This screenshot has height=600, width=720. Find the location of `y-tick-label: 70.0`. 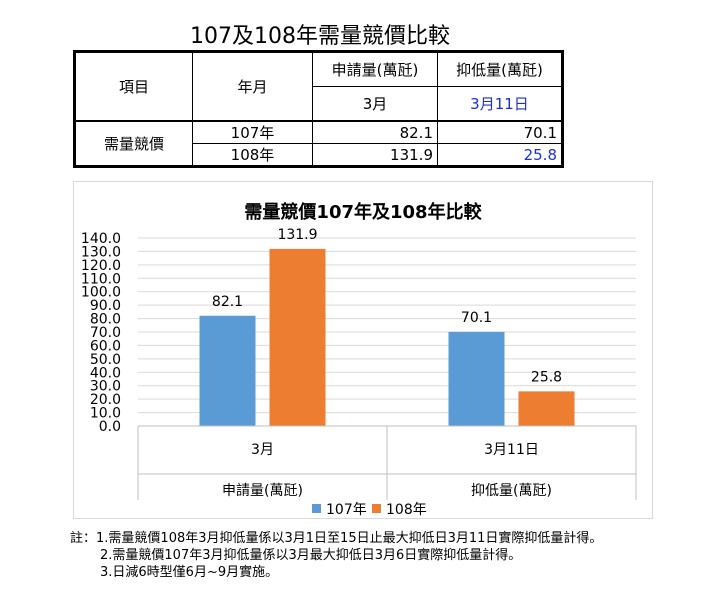

y-tick-label: 70.0 is located at coordinates (105, 333).